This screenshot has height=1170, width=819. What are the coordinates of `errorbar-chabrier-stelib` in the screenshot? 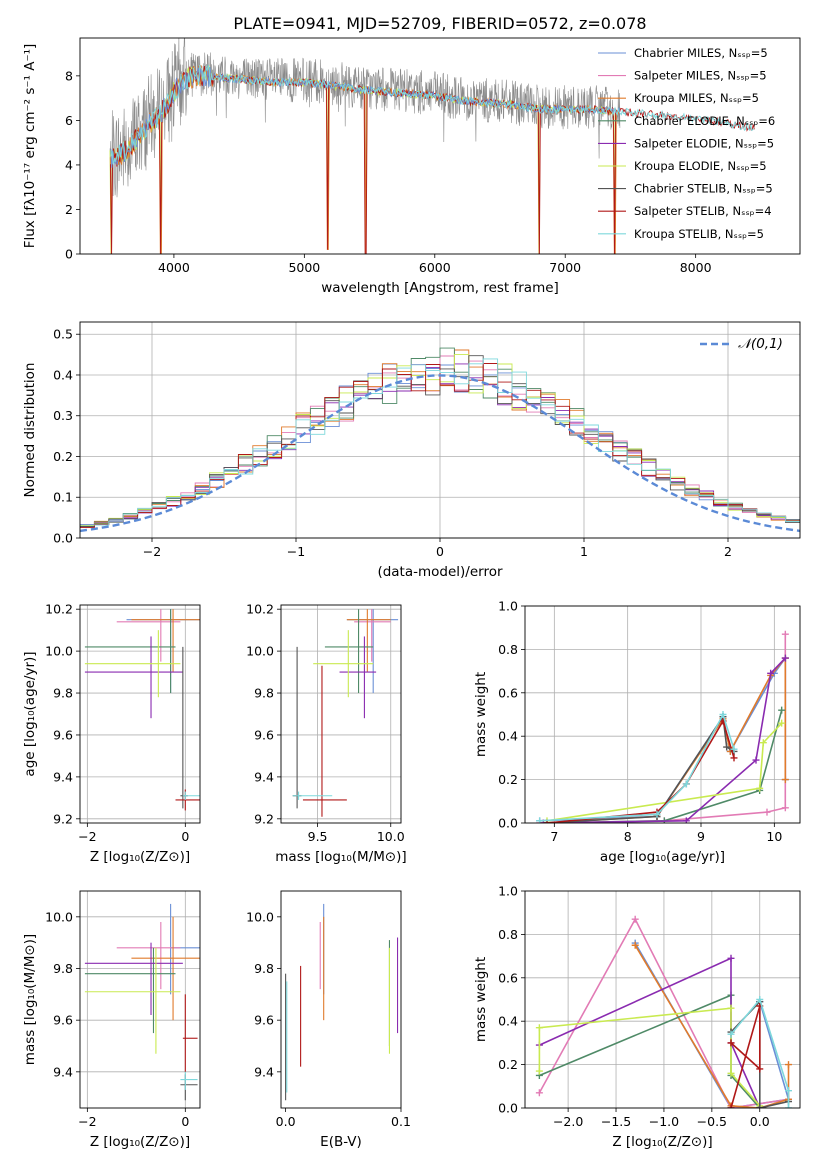 It's located at (297, 727).